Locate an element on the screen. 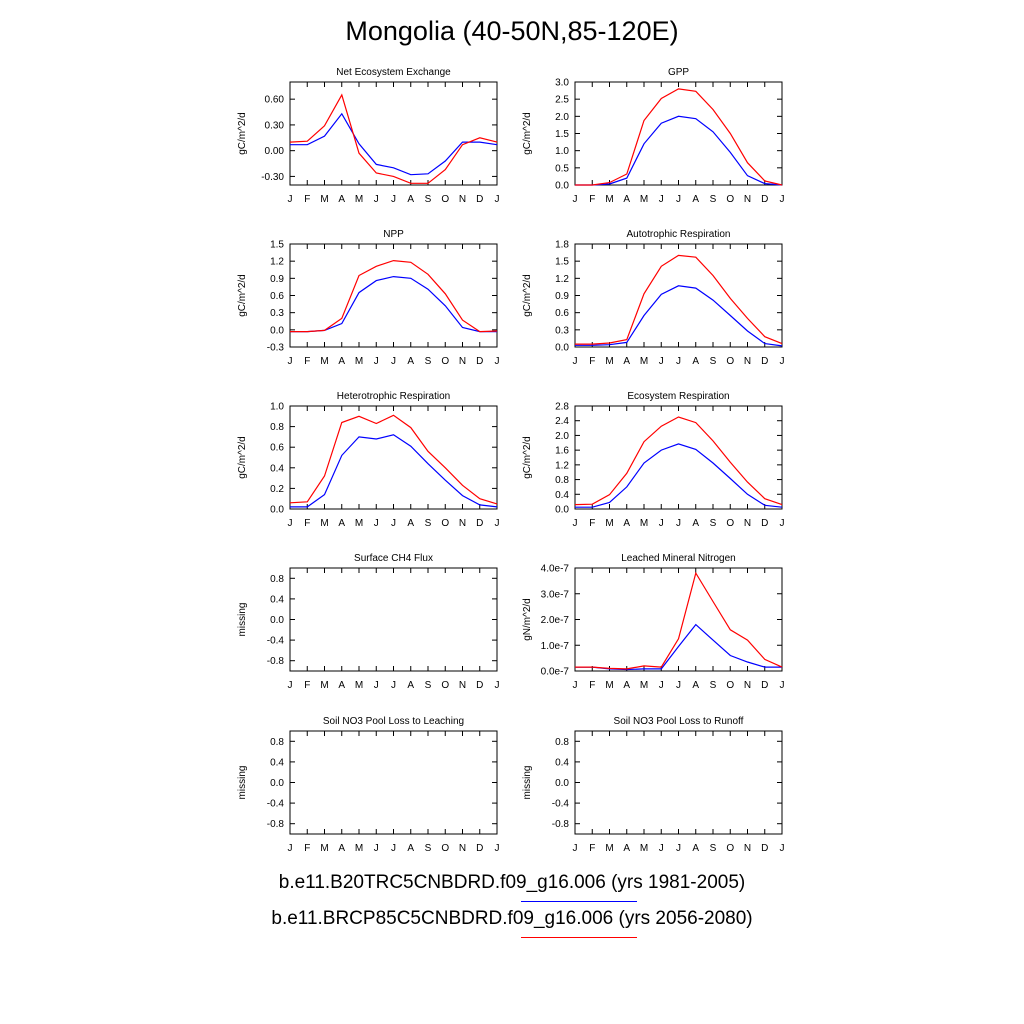  y-tick-label: 3.0 is located at coordinates (562, 83).